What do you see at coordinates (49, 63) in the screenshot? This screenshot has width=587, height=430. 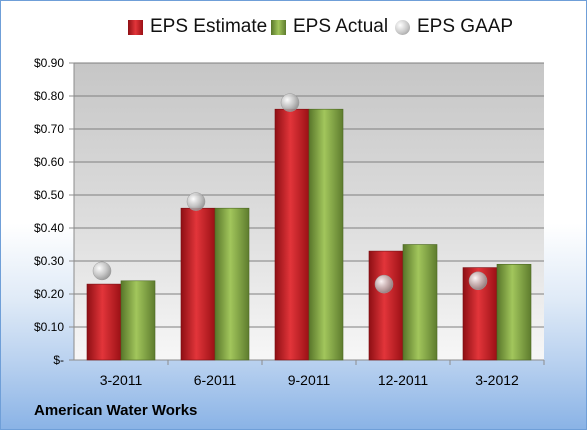 I see `y-tick-label: $0.90` at bounding box center [49, 63].